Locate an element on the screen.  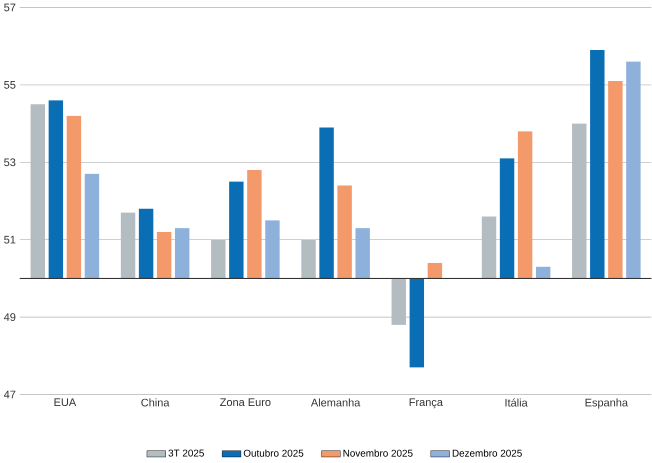
x-tick-label: Alemanha is located at coordinates (335, 402).